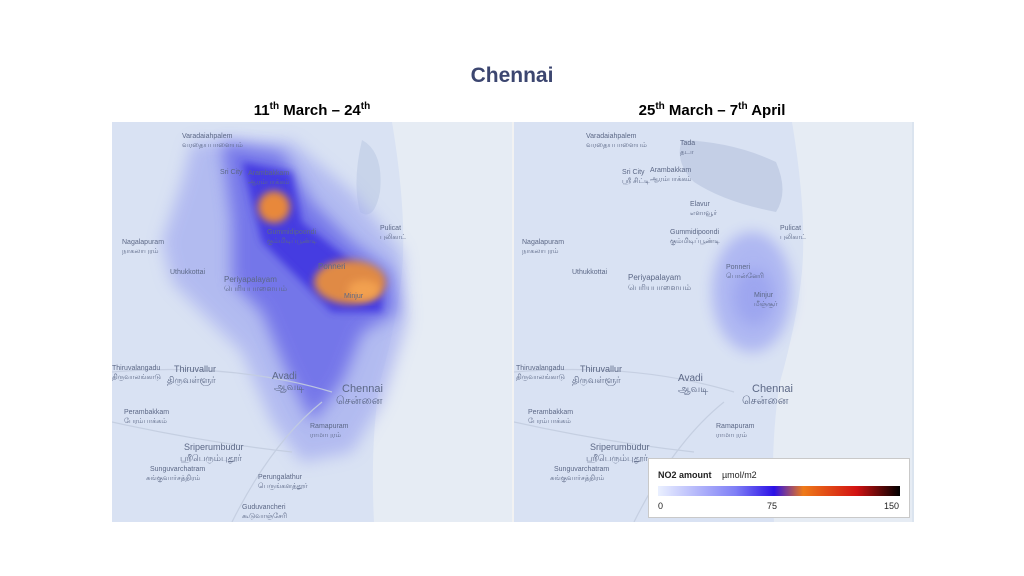 This screenshot has height=576, width=1024. What do you see at coordinates (284, 302) in the screenshot?
I see `no2-plume-before` at bounding box center [284, 302].